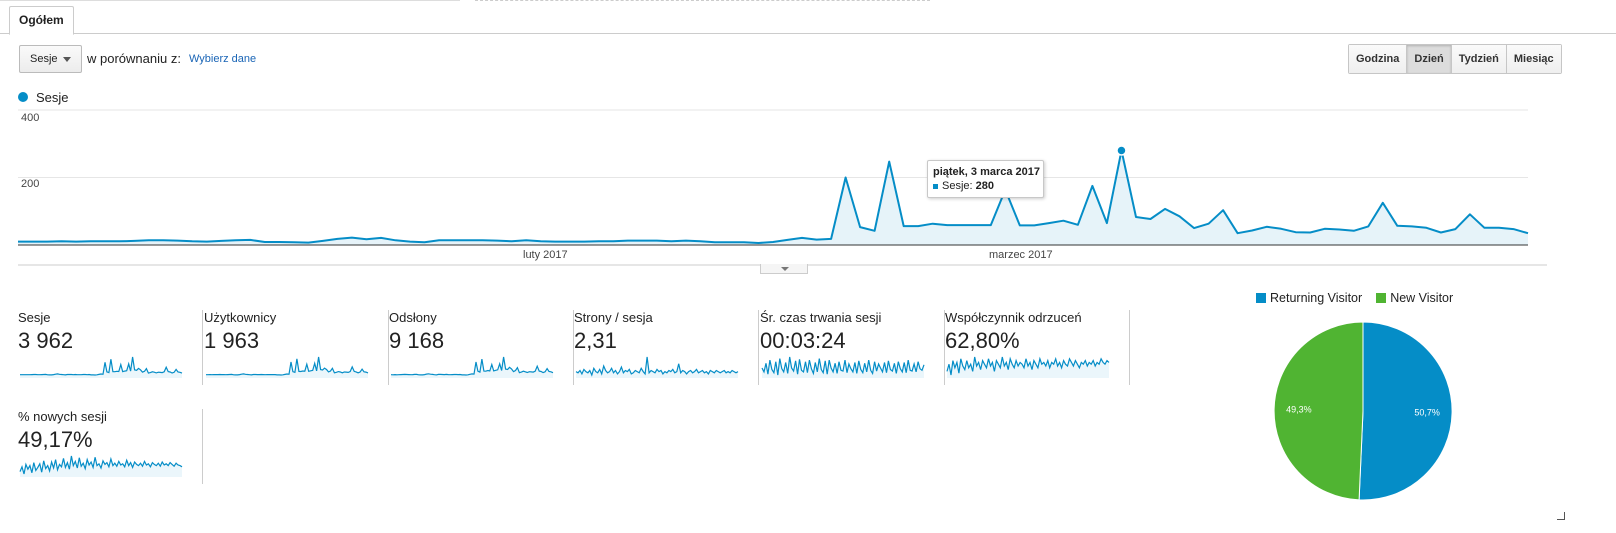  What do you see at coordinates (413, 317) in the screenshot?
I see `scorecard-label: Odsłony` at bounding box center [413, 317].